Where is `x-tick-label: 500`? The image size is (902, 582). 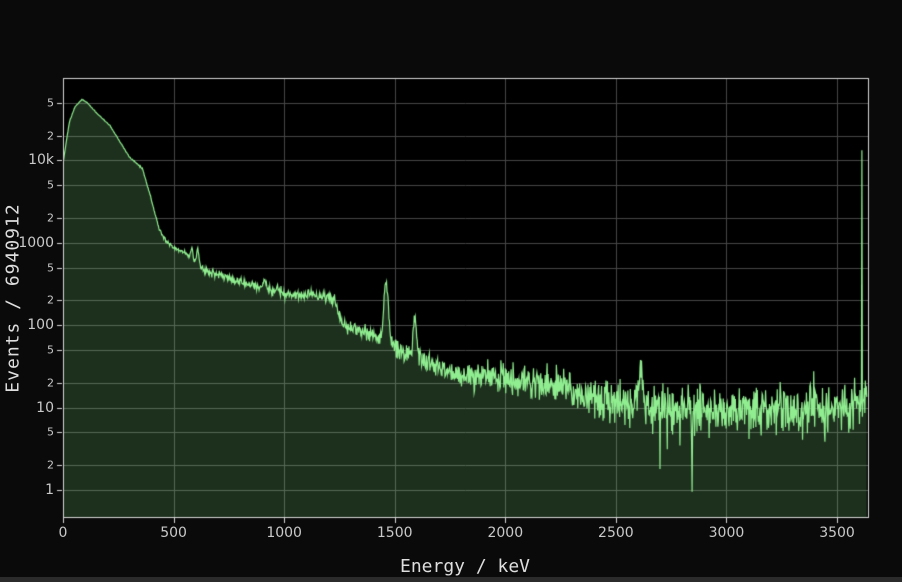
x-tick-label: 500 is located at coordinates (173, 533).